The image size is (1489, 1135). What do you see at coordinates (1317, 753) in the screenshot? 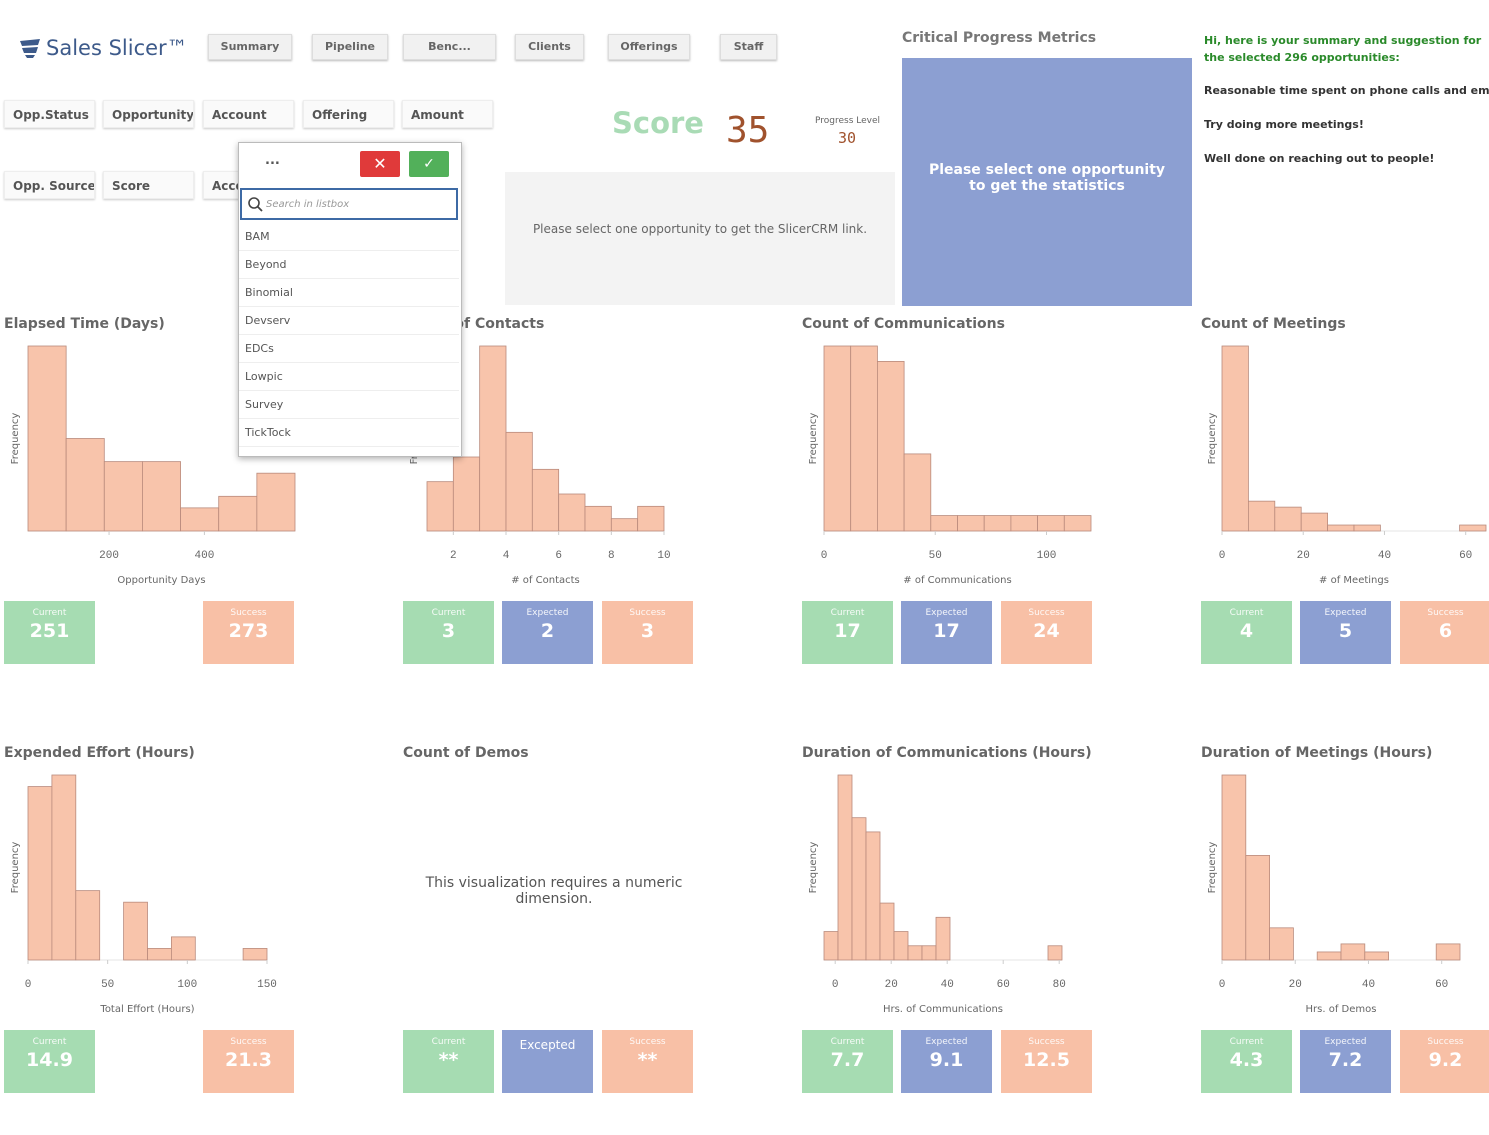
I see `panel-title: Duration of Meetings (Hours)` at bounding box center [1317, 753].